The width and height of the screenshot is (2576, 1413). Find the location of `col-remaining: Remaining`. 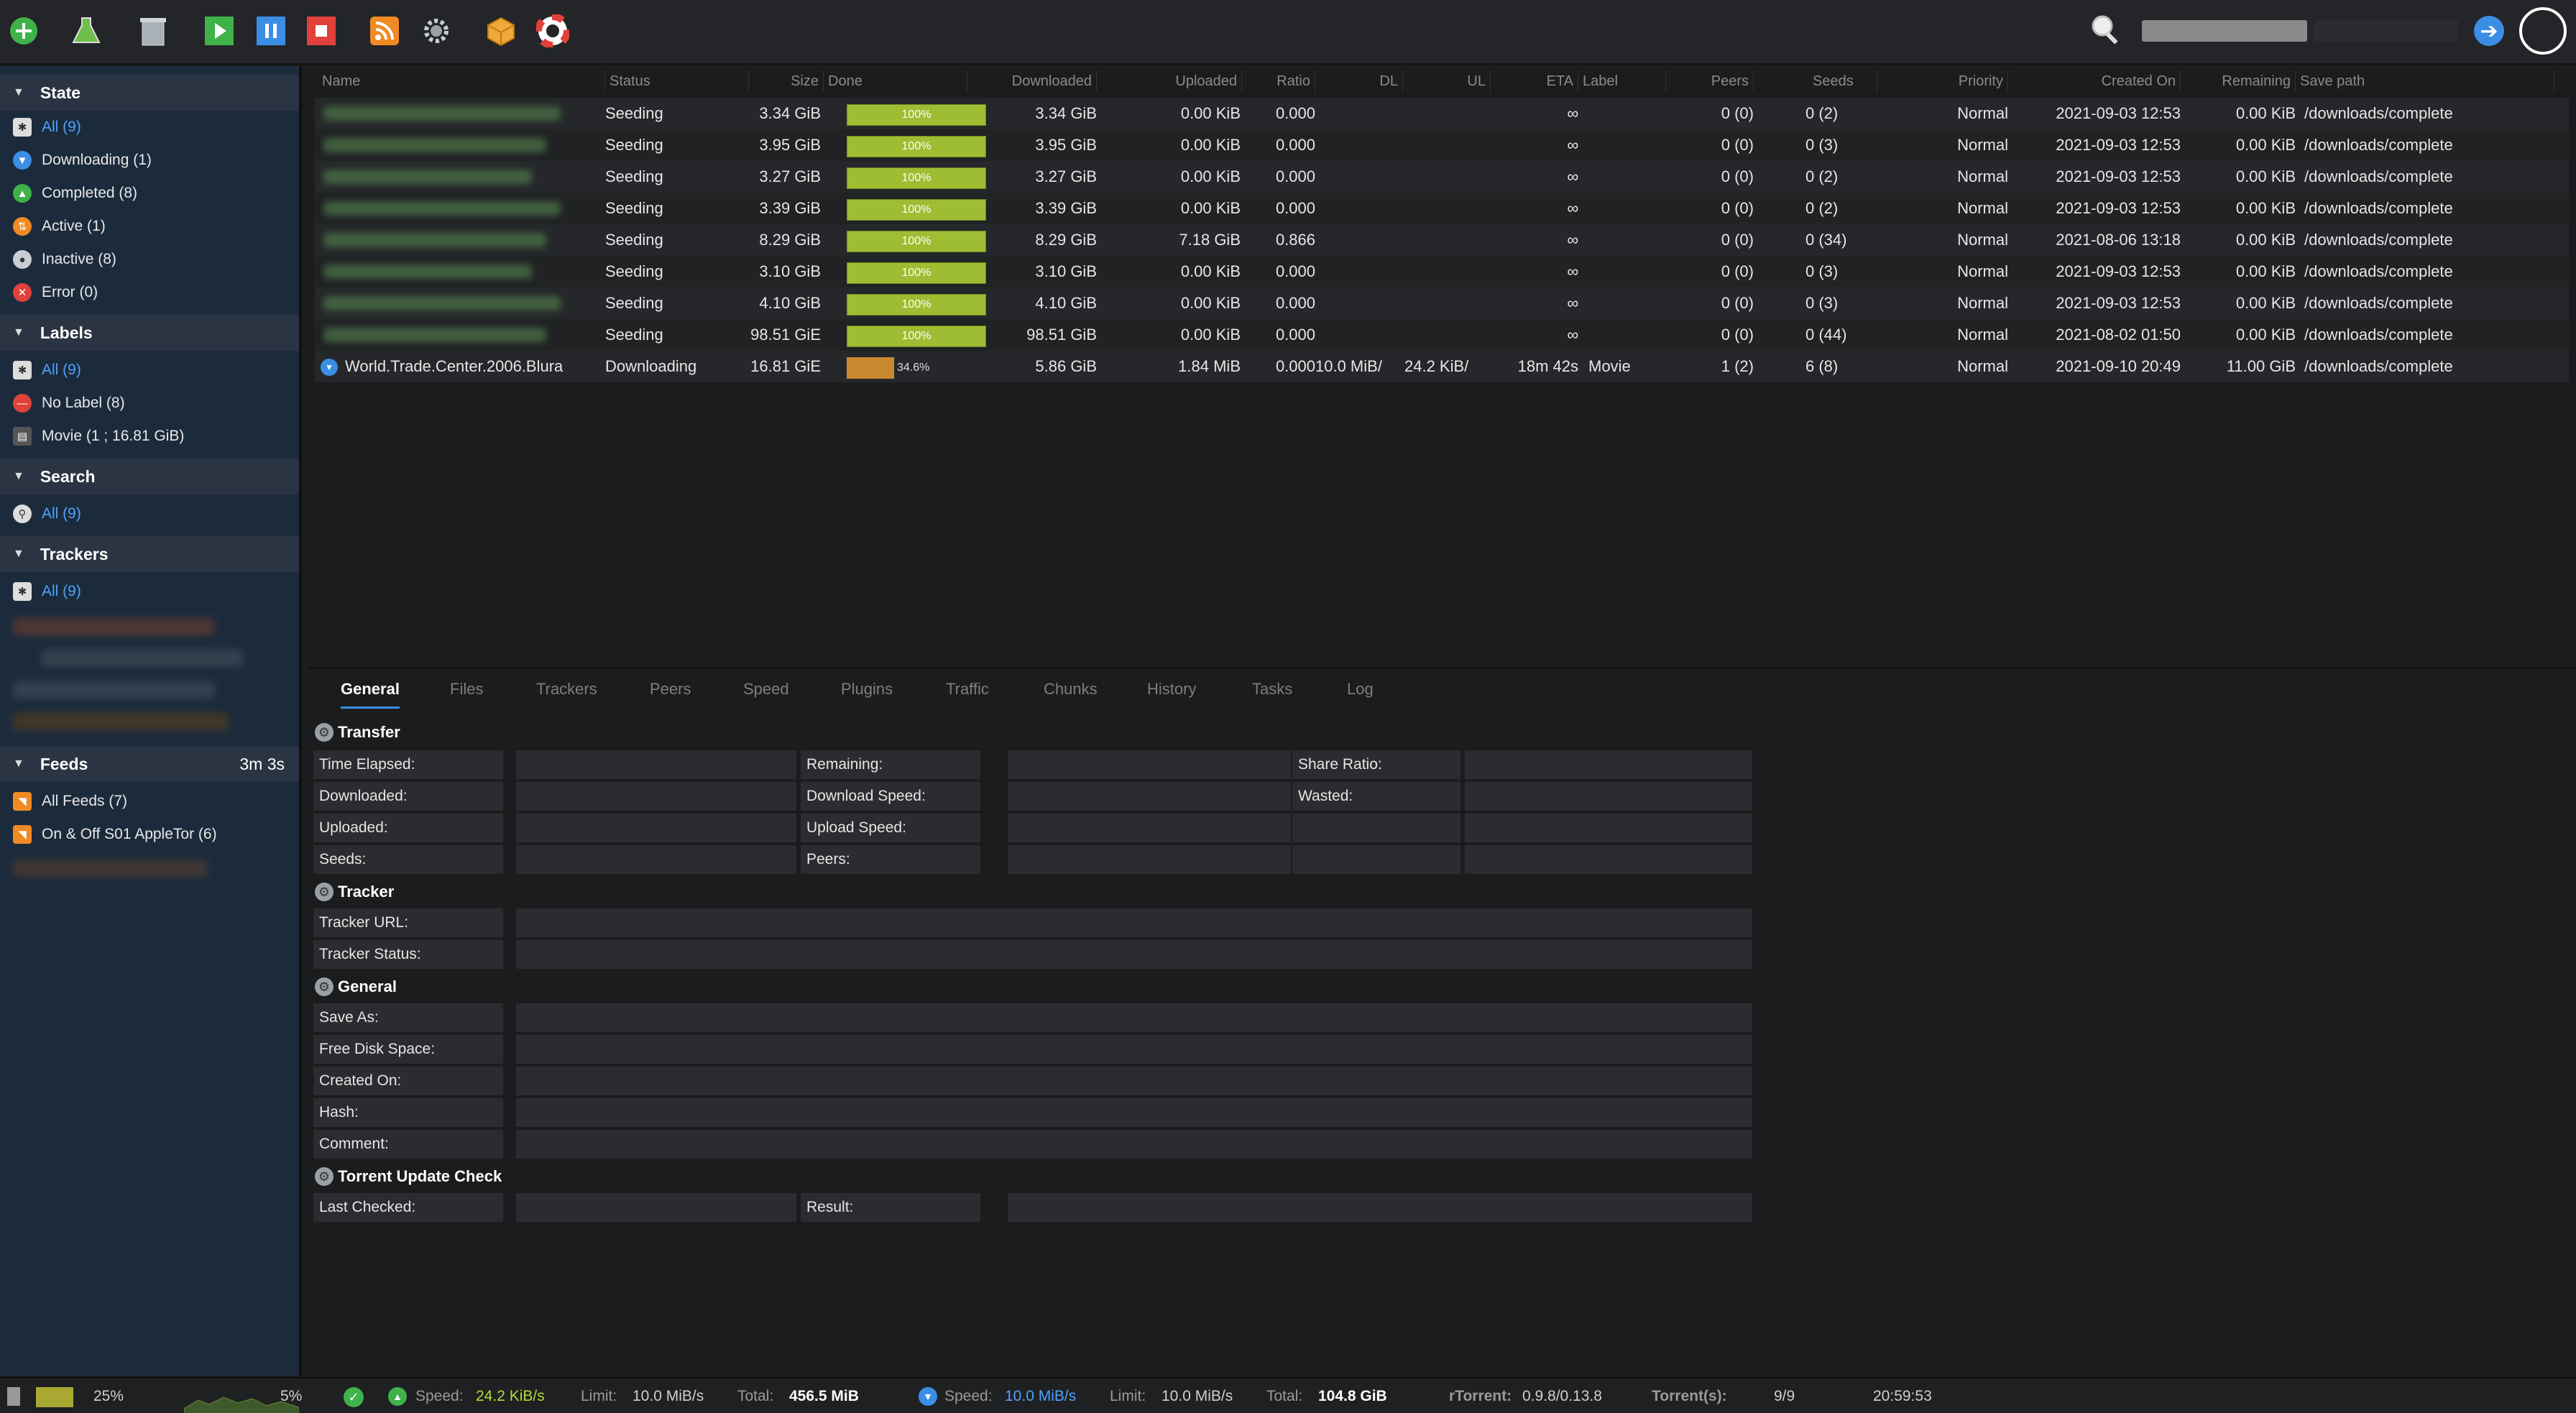

col-remaining: Remaining is located at coordinates (2238, 81).